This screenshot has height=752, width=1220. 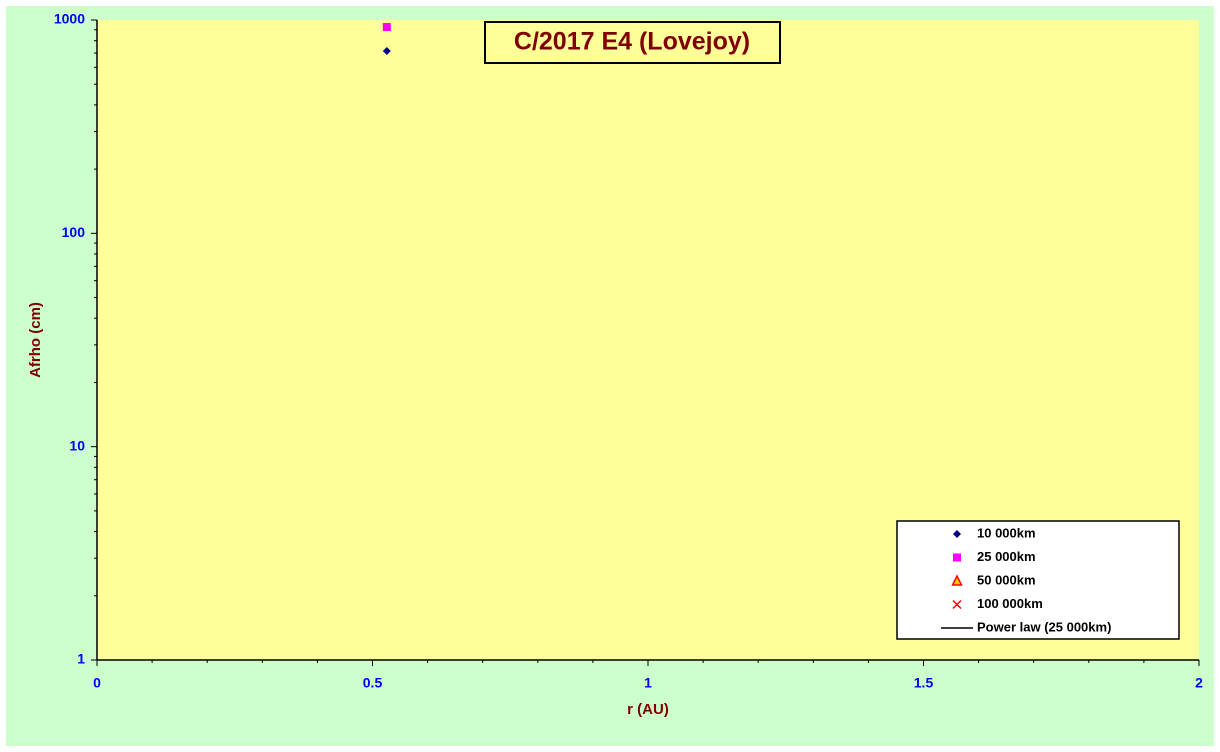 What do you see at coordinates (1006, 579) in the screenshot?
I see `legend-label: 50 000km` at bounding box center [1006, 579].